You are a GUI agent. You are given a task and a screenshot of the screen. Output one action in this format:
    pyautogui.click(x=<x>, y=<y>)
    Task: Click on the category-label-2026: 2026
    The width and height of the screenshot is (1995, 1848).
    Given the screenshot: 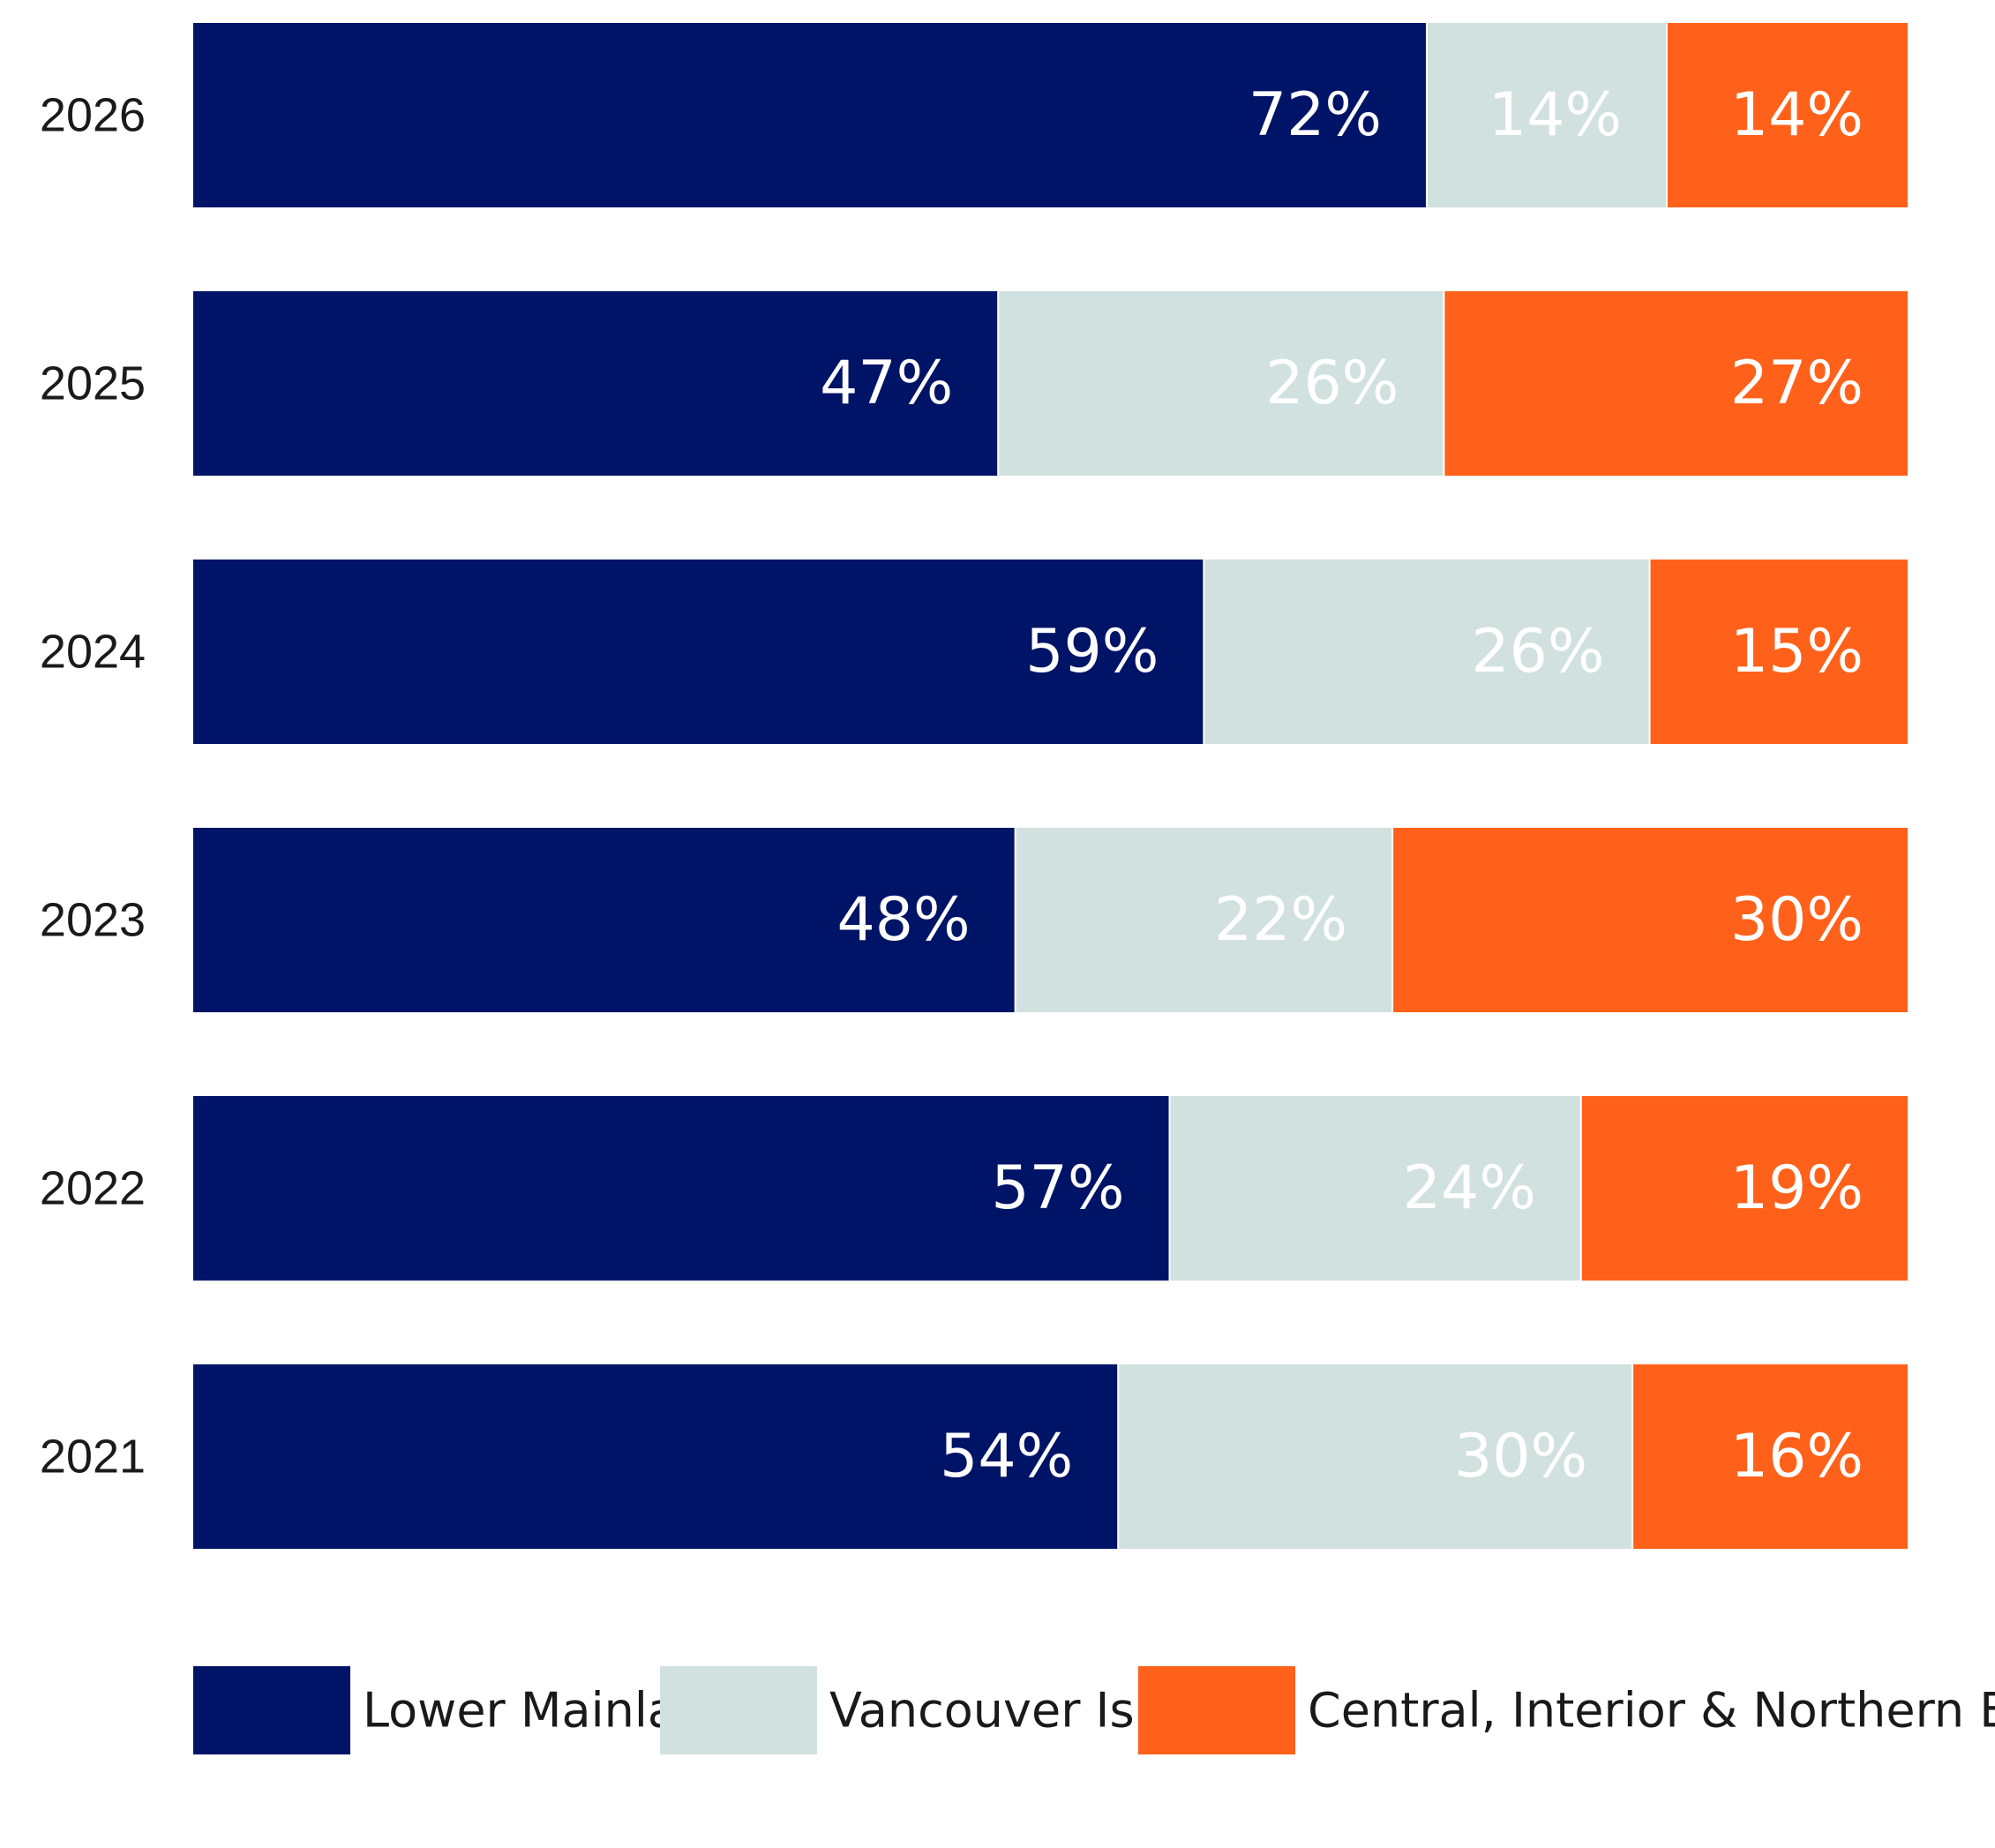 What is the action you would take?
    pyautogui.click(x=93, y=115)
    